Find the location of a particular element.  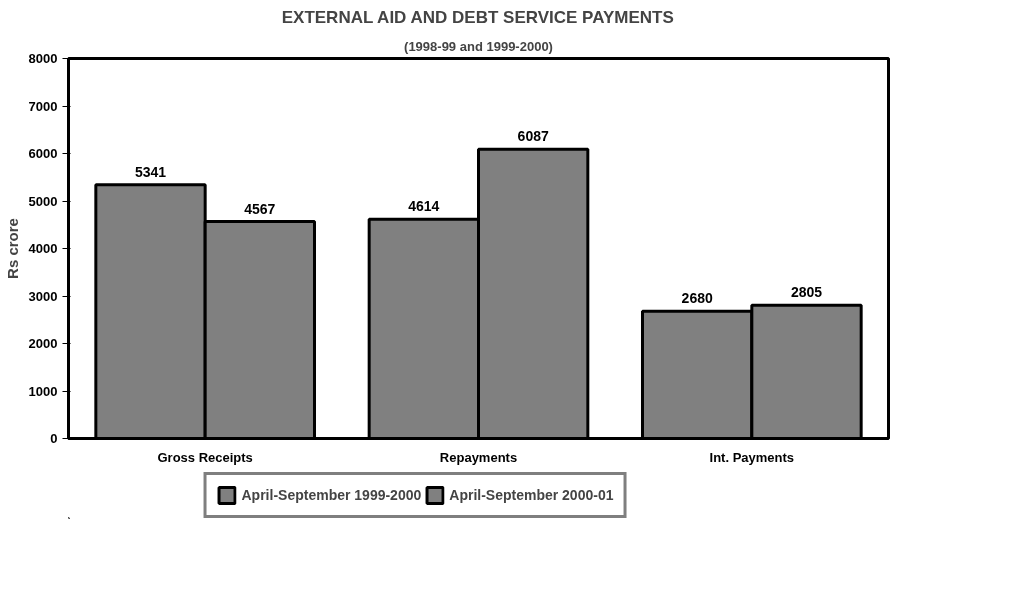

data-label: 4614 is located at coordinates (424, 206).